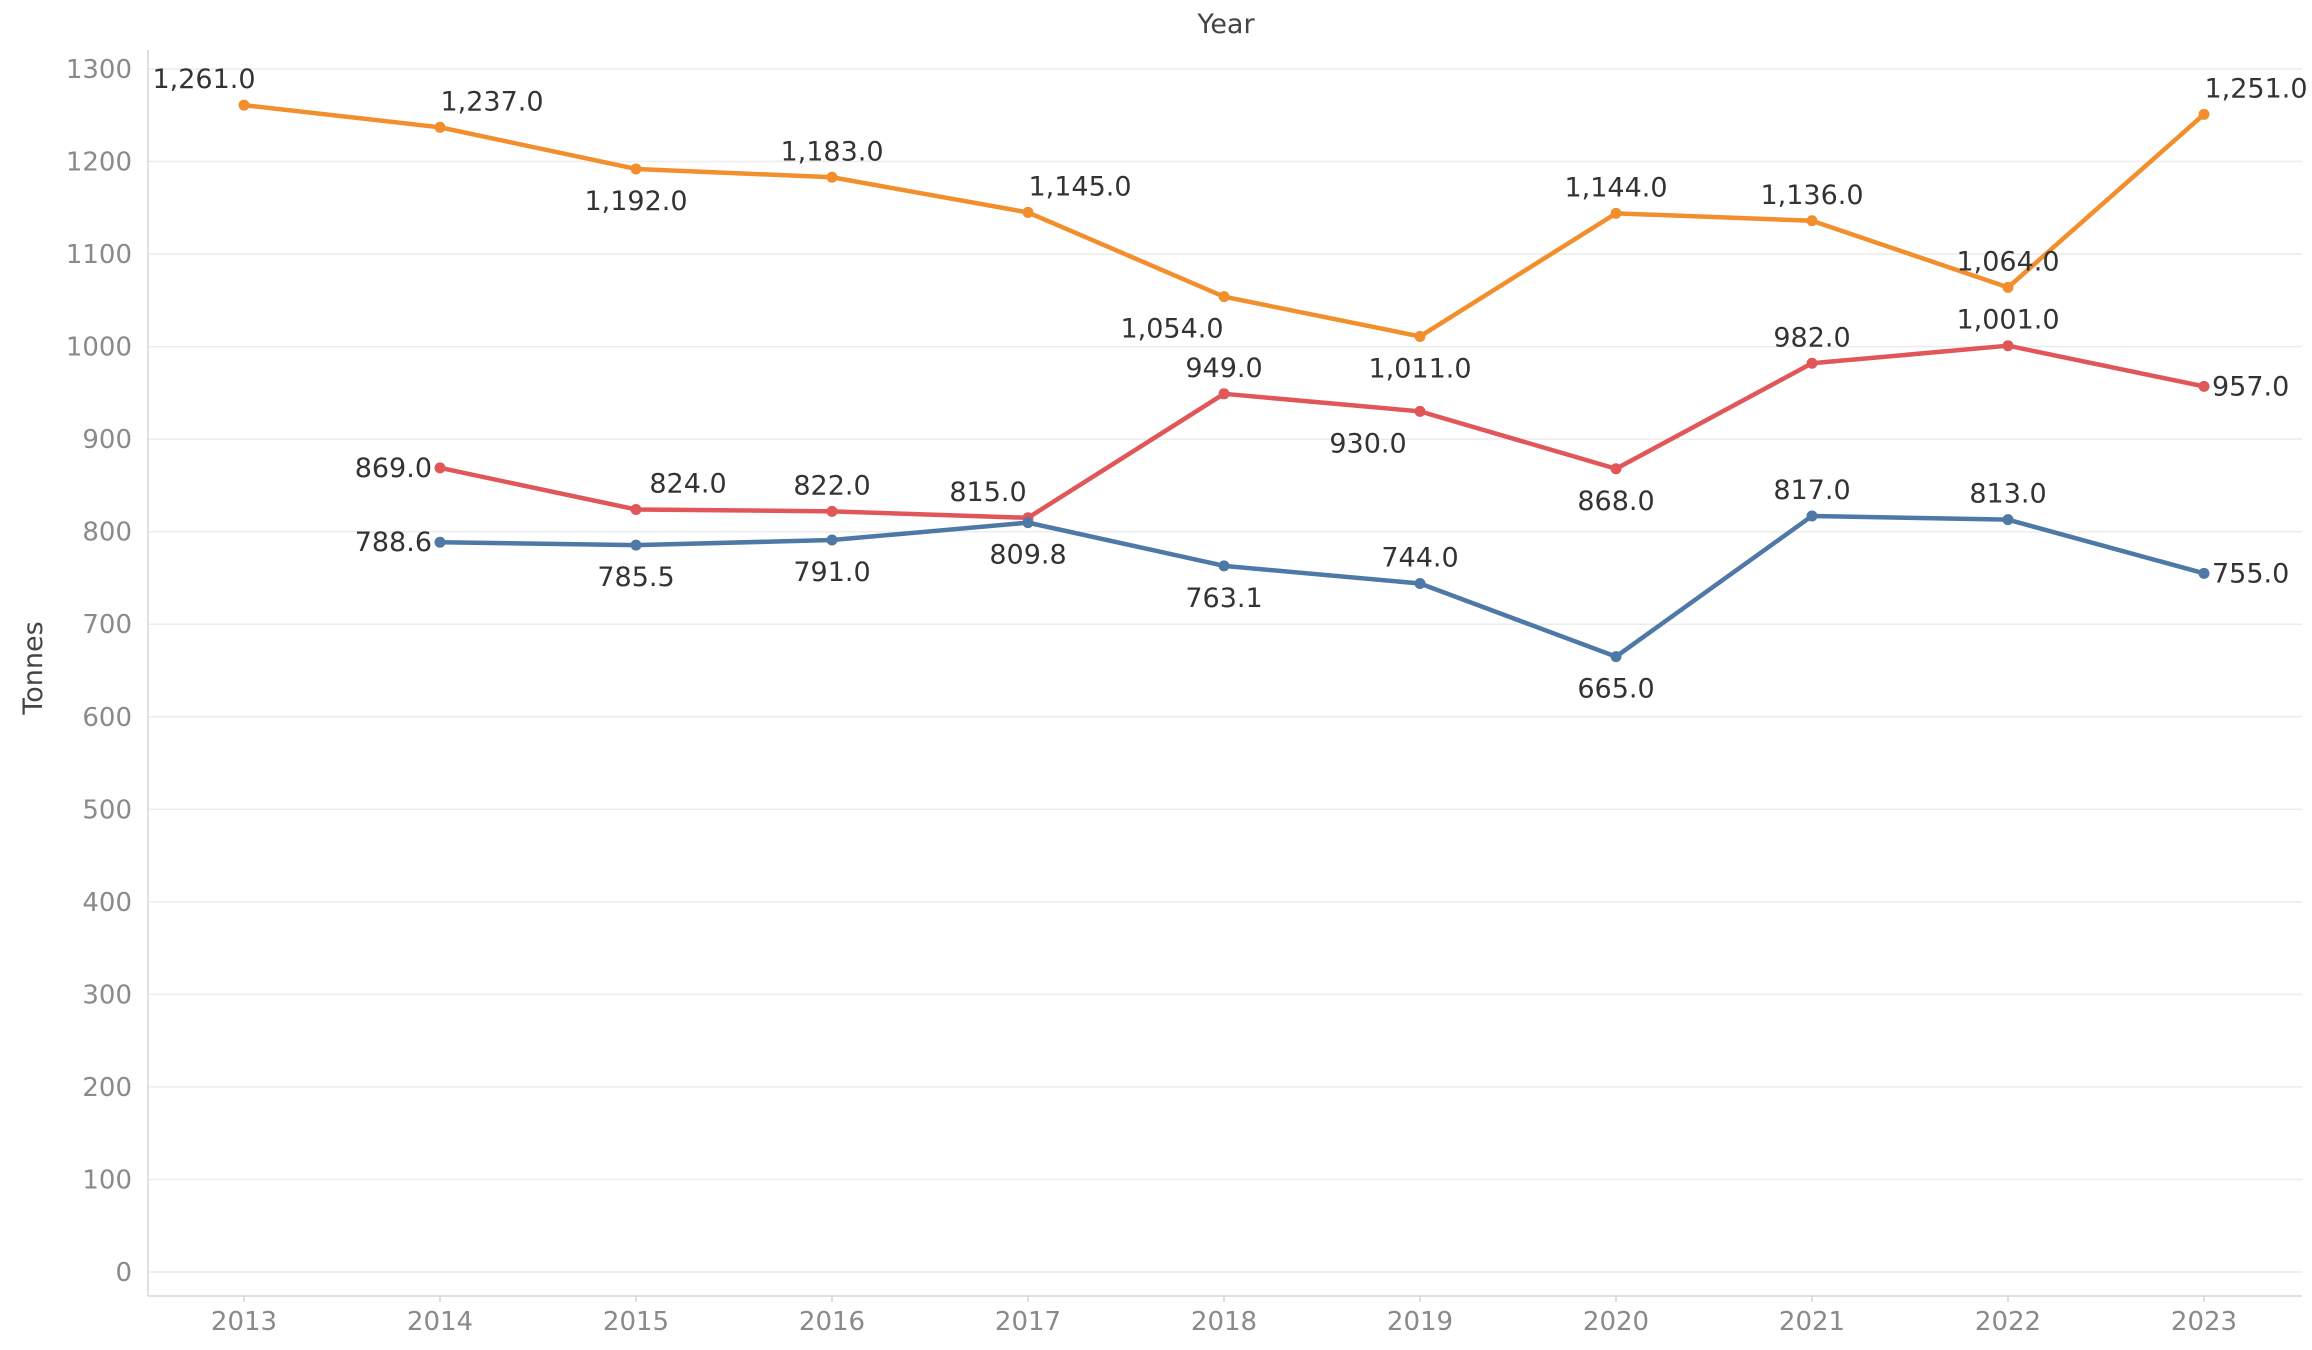 The width and height of the screenshot is (2312, 1350). Describe the element at coordinates (393, 468) in the screenshot. I see `data-label: 869.0` at that location.